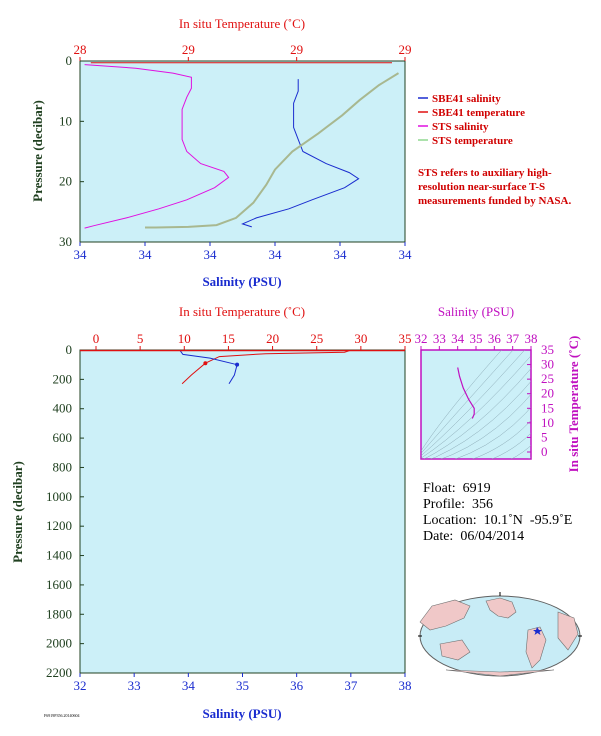  What do you see at coordinates (495, 338) in the screenshot?
I see `ts-chart-top-tick-label: 36` at bounding box center [495, 338].